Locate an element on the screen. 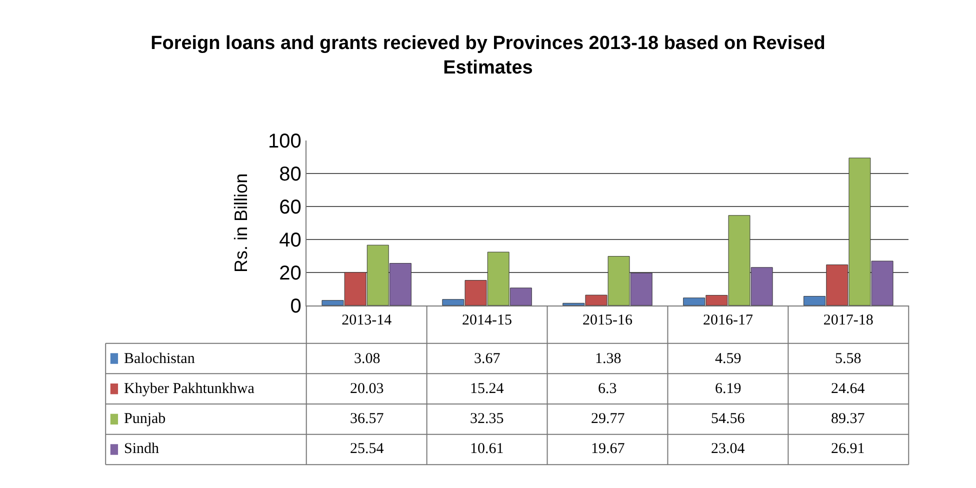 This screenshot has height=488, width=976. data-label: 23.04 is located at coordinates (728, 449).